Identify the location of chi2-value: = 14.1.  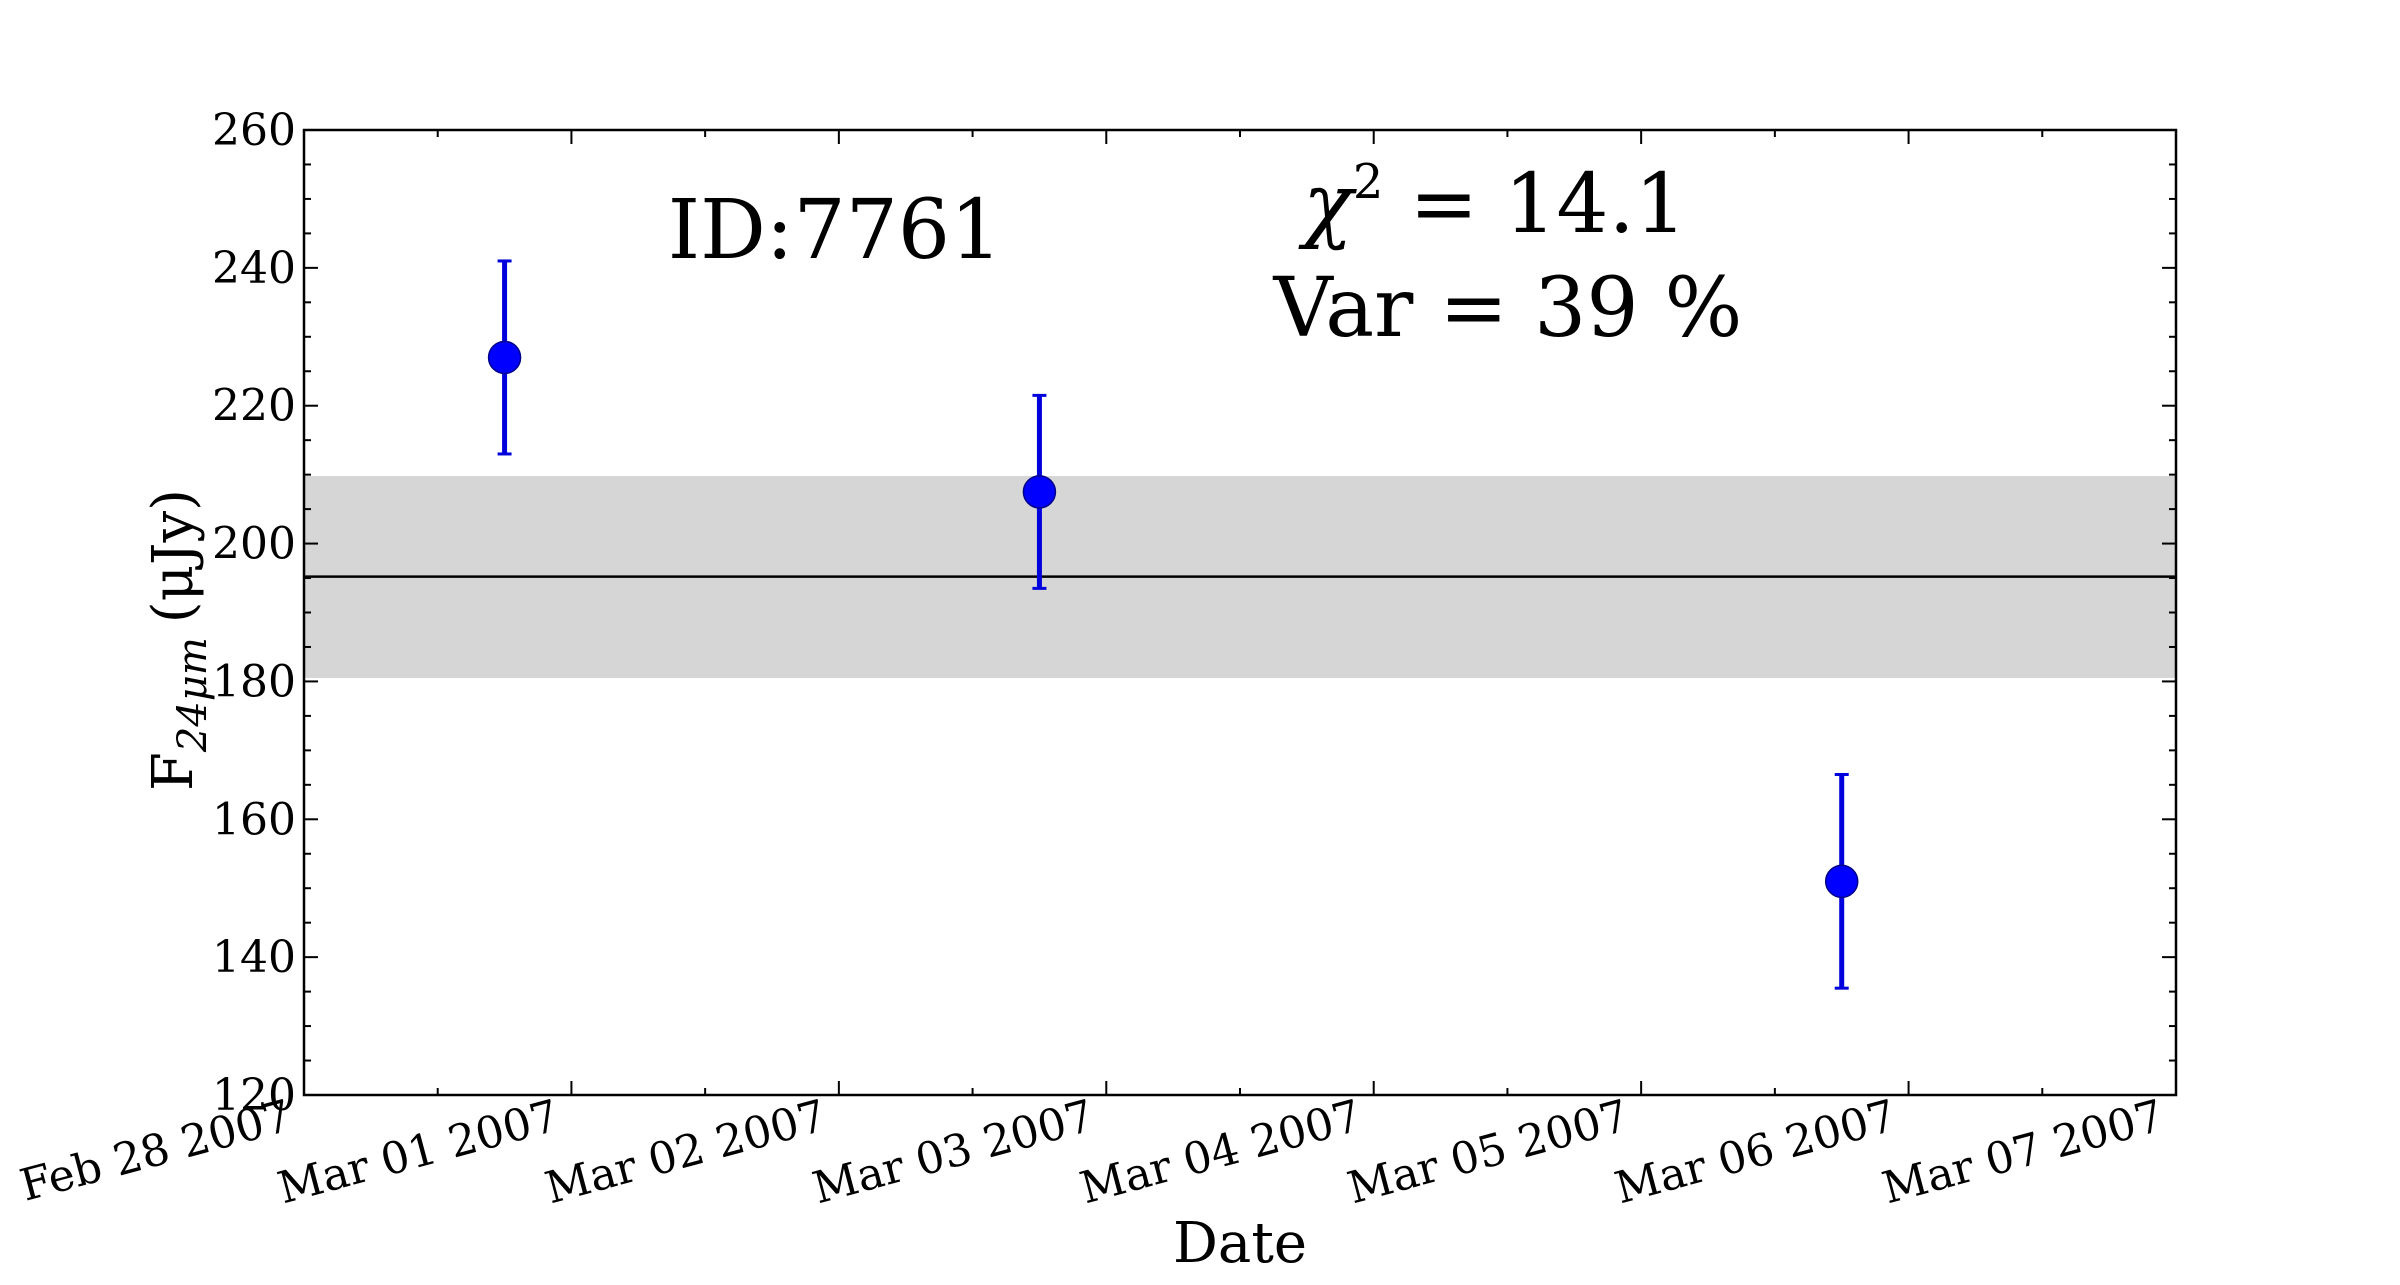
(1534, 204).